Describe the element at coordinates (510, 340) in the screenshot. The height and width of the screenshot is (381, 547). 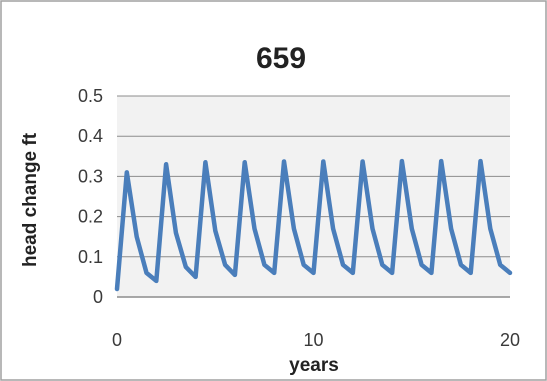
I see `x-tick-label: 20` at that location.